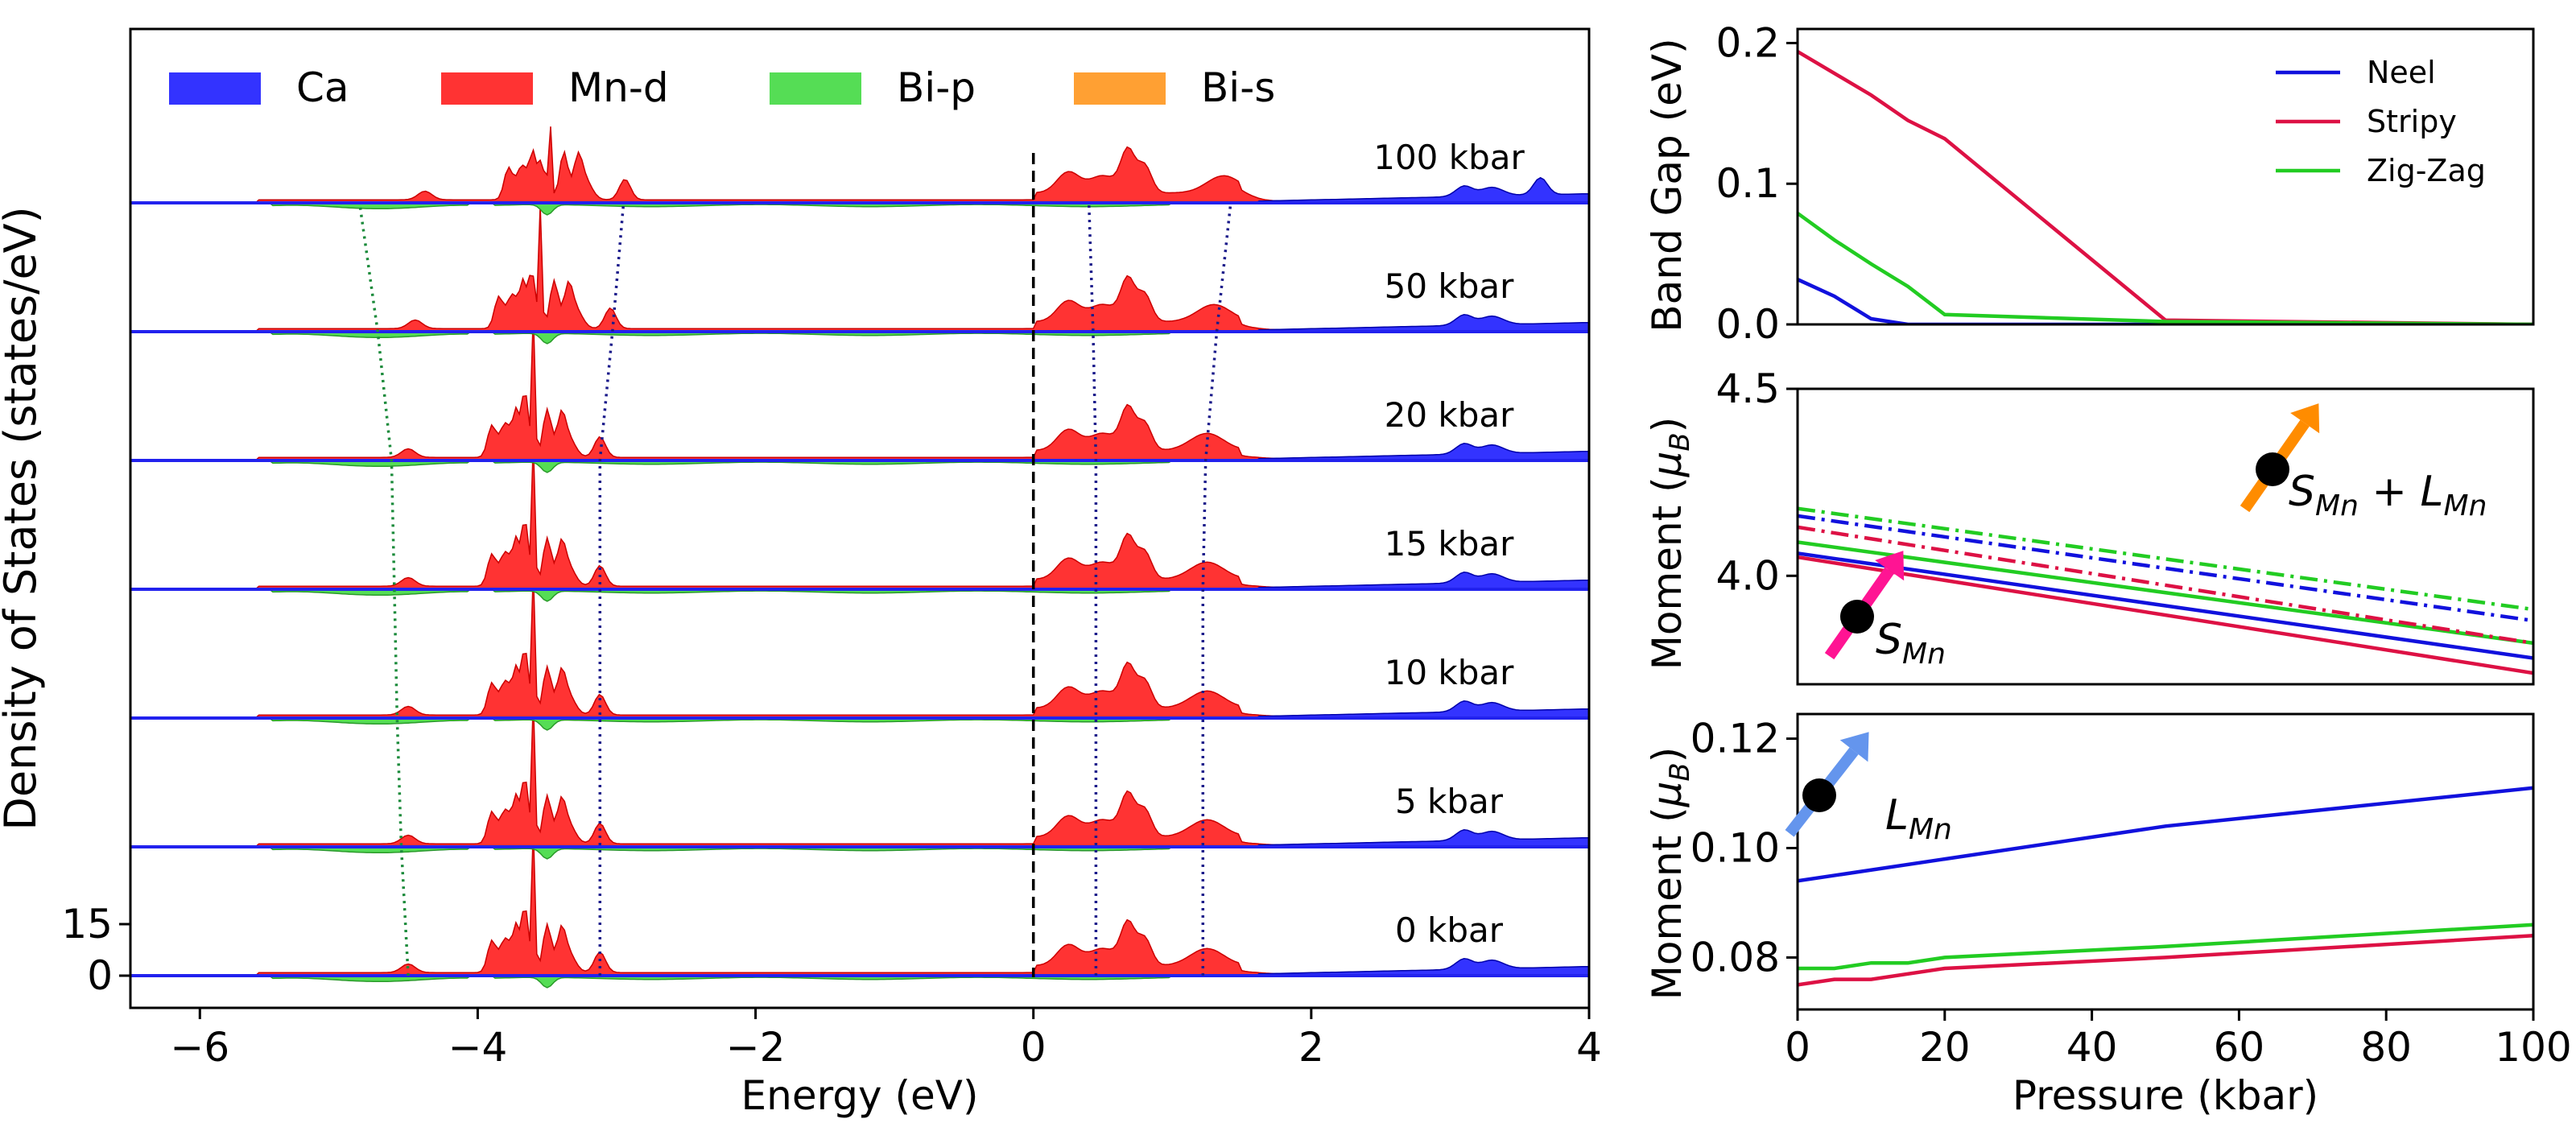 The image size is (2576, 1127). What do you see at coordinates (860, 1095) in the screenshot?
I see `dos-x-label: Energy (eV)` at bounding box center [860, 1095].